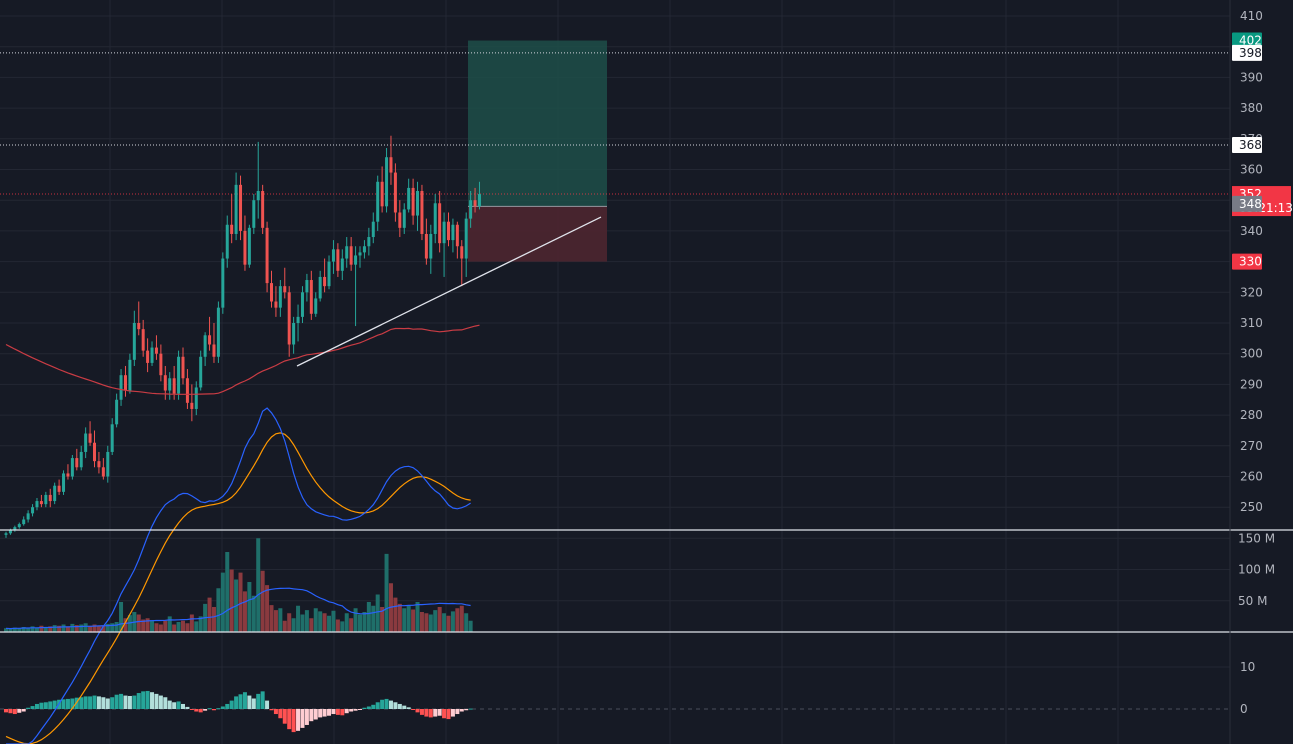 The width and height of the screenshot is (1293, 744). What do you see at coordinates (1250, 145) in the screenshot?
I see `level-mid-tag: 368` at bounding box center [1250, 145].